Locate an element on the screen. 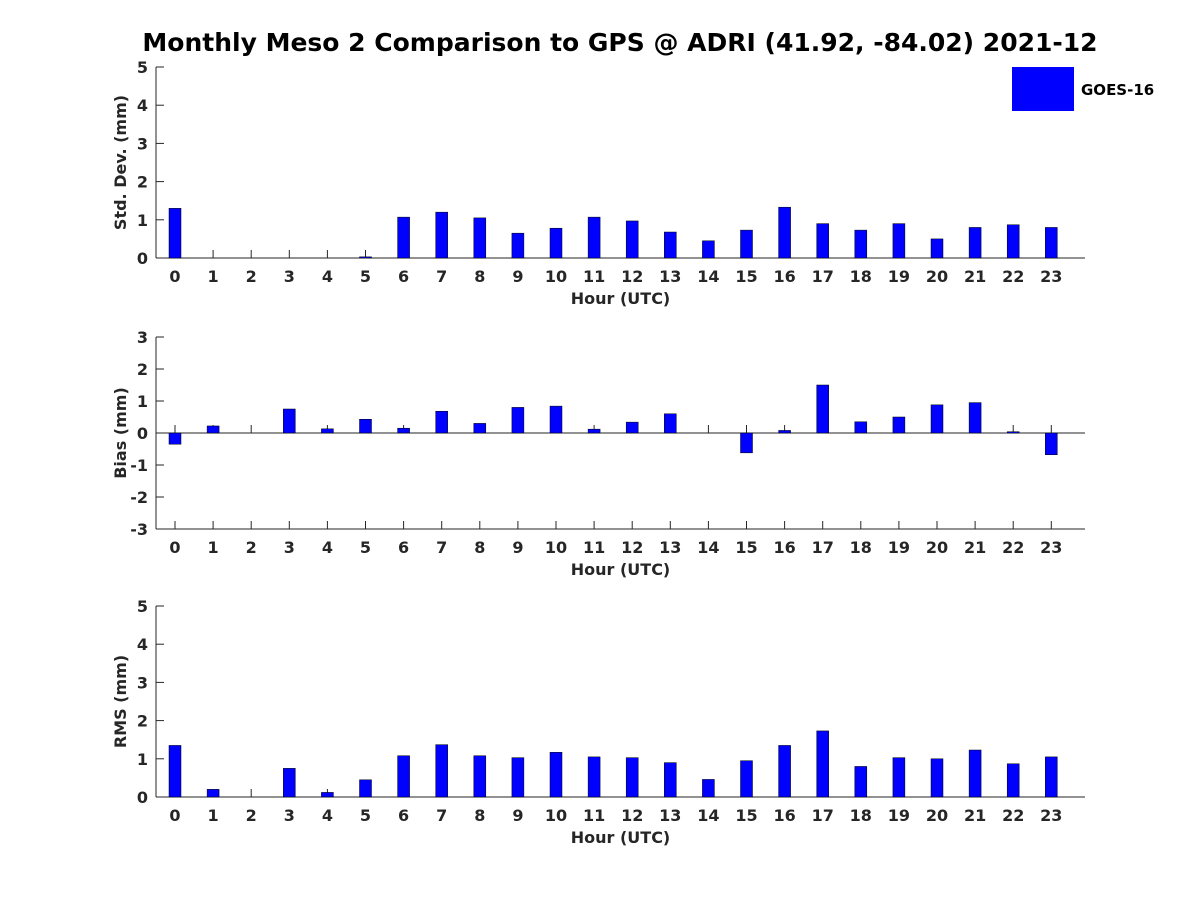 The height and width of the screenshot is (900, 1200). panel-1-y-tick-label: 0 is located at coordinates (142, 258).